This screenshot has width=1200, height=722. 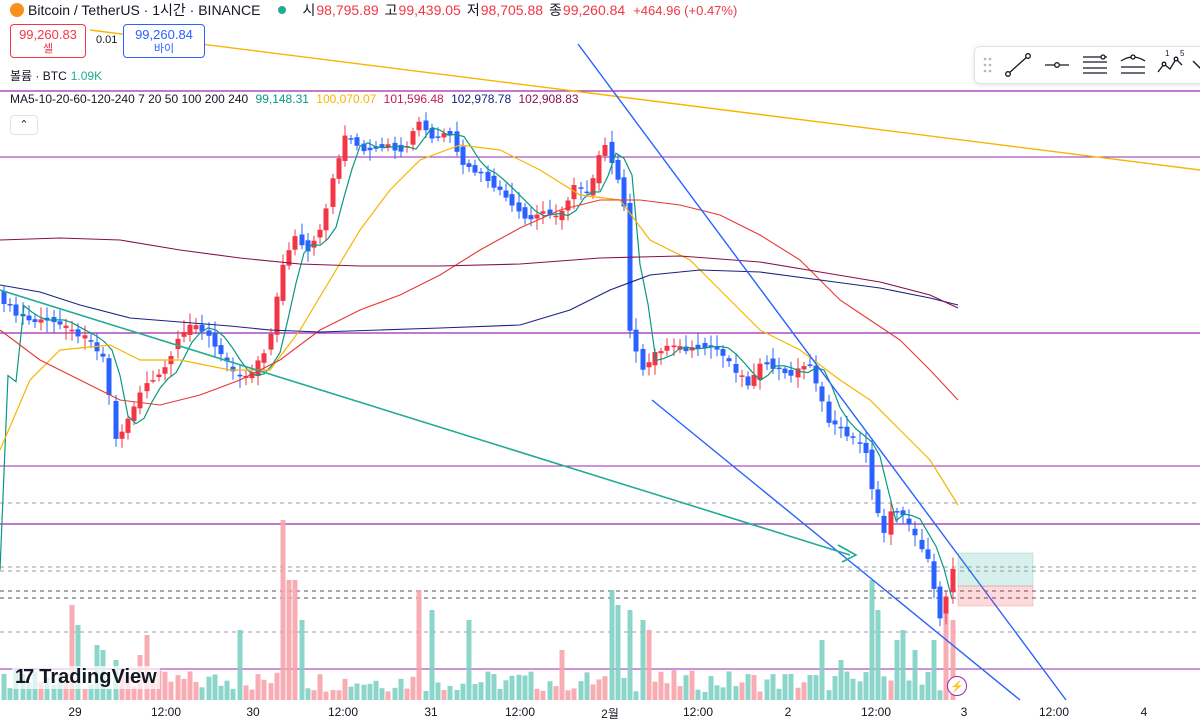 I want to click on more-tools-icon, so click(x=1196, y=64).